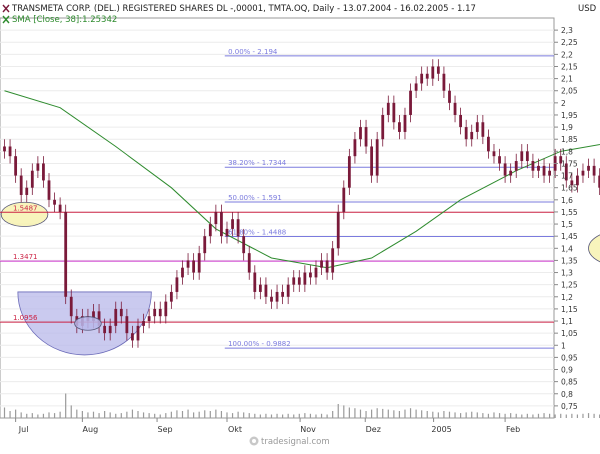 This screenshot has height=454, width=600. What do you see at coordinates (569, 188) in the screenshot?
I see `y-tick-label: 1,65` at bounding box center [569, 188].